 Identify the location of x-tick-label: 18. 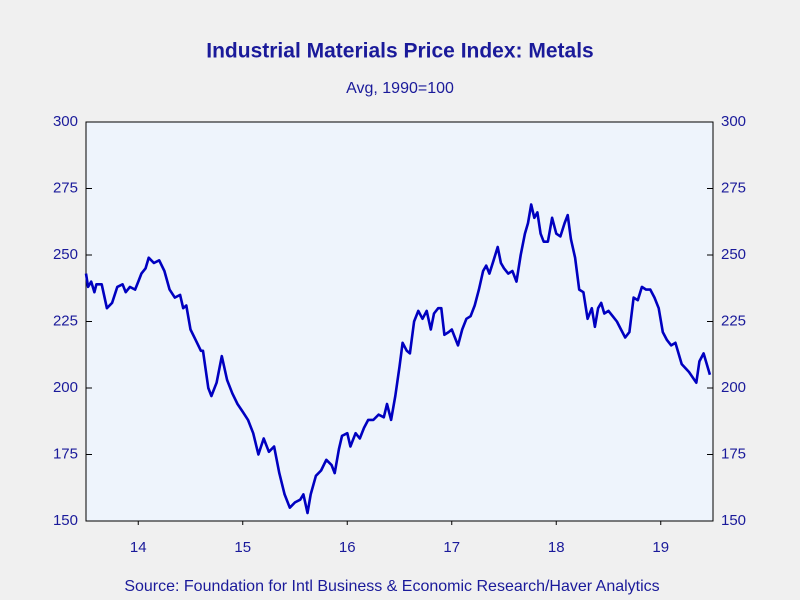
(556, 547).